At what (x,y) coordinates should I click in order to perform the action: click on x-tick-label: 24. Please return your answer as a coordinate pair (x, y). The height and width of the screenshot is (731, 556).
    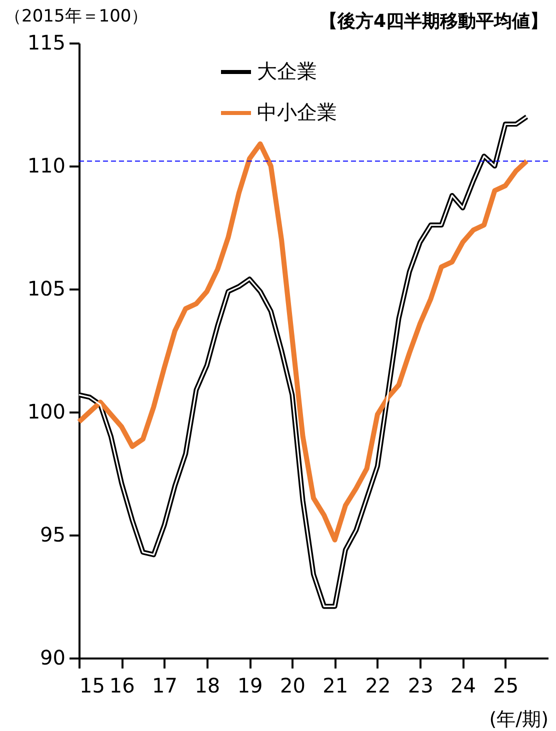
    Looking at the image, I should click on (463, 686).